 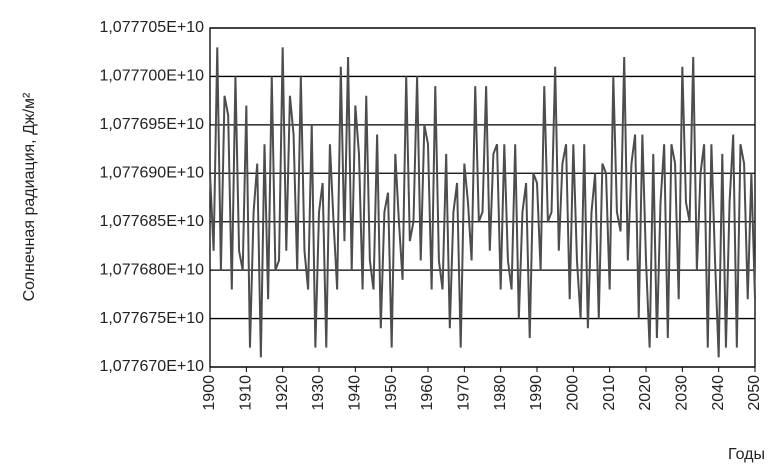 I want to click on y-tick-label: 1,077695E+10, so click(x=151, y=124).